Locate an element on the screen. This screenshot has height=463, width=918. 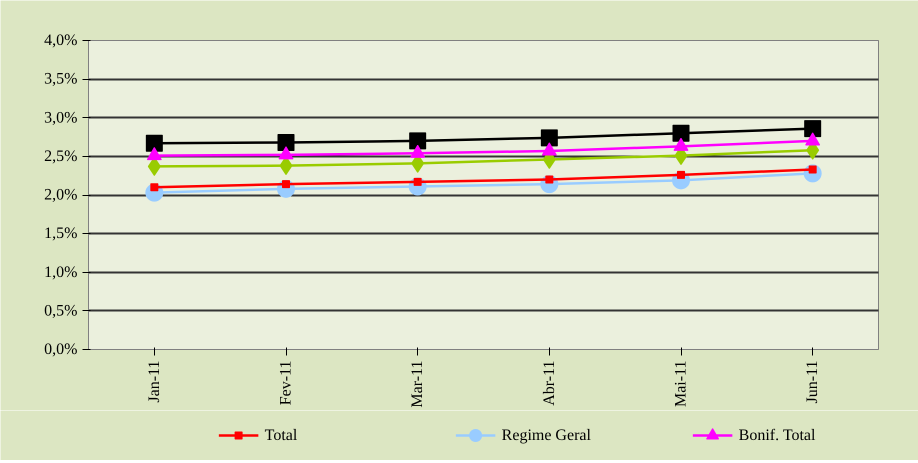
x-tick-label: Mai-11 is located at coordinates (681, 384).